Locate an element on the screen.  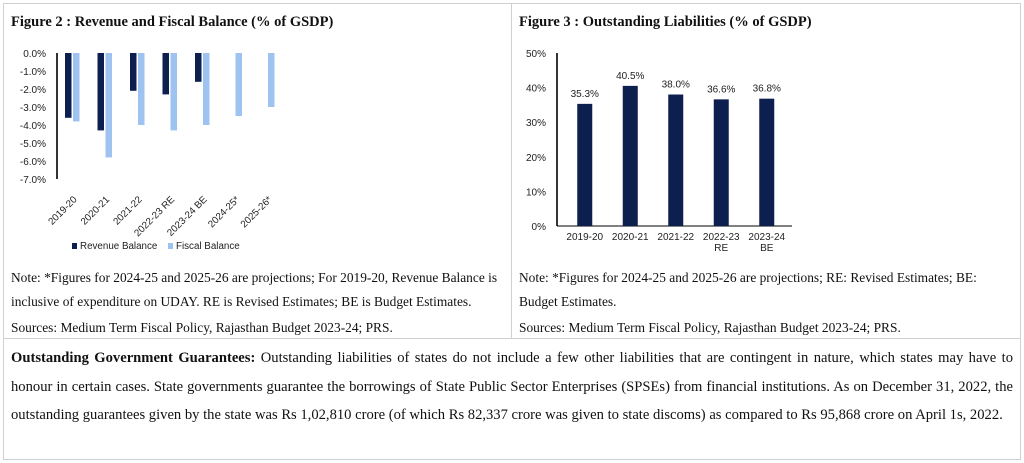
y-tick-label: 40% is located at coordinates (536, 89).